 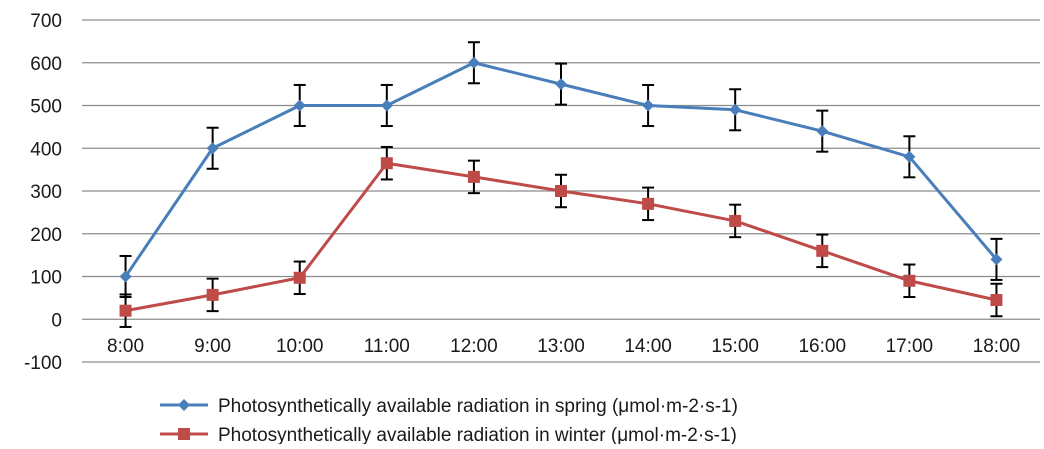 I want to click on y-tick-label: 400, so click(x=46, y=149).